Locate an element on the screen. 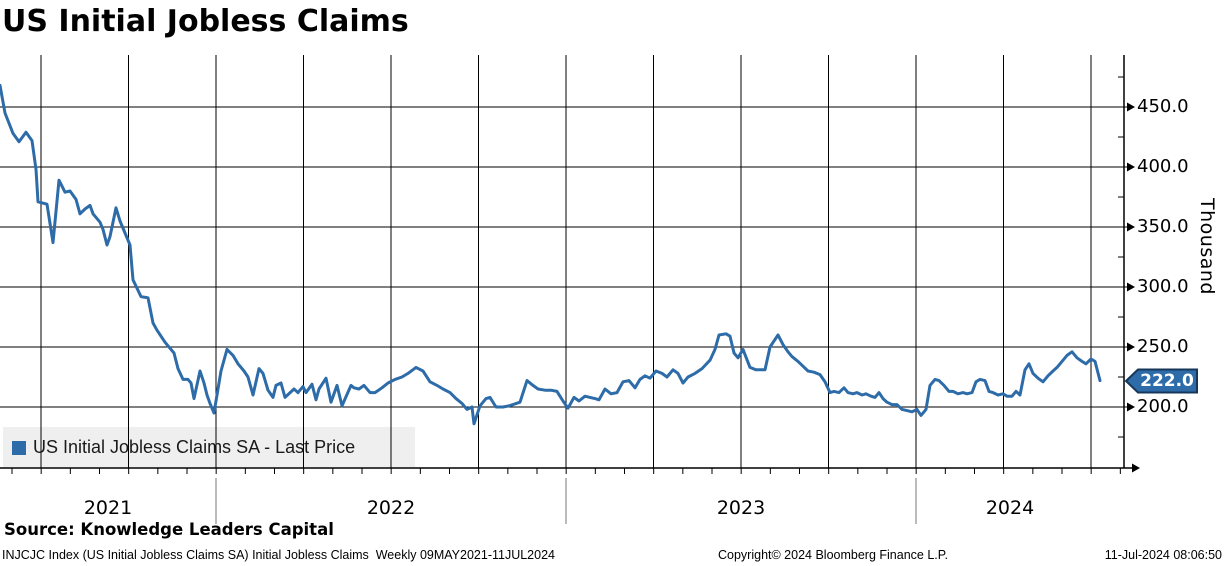  source-line: Source: Knowledge Leaders Capital is located at coordinates (169, 529).